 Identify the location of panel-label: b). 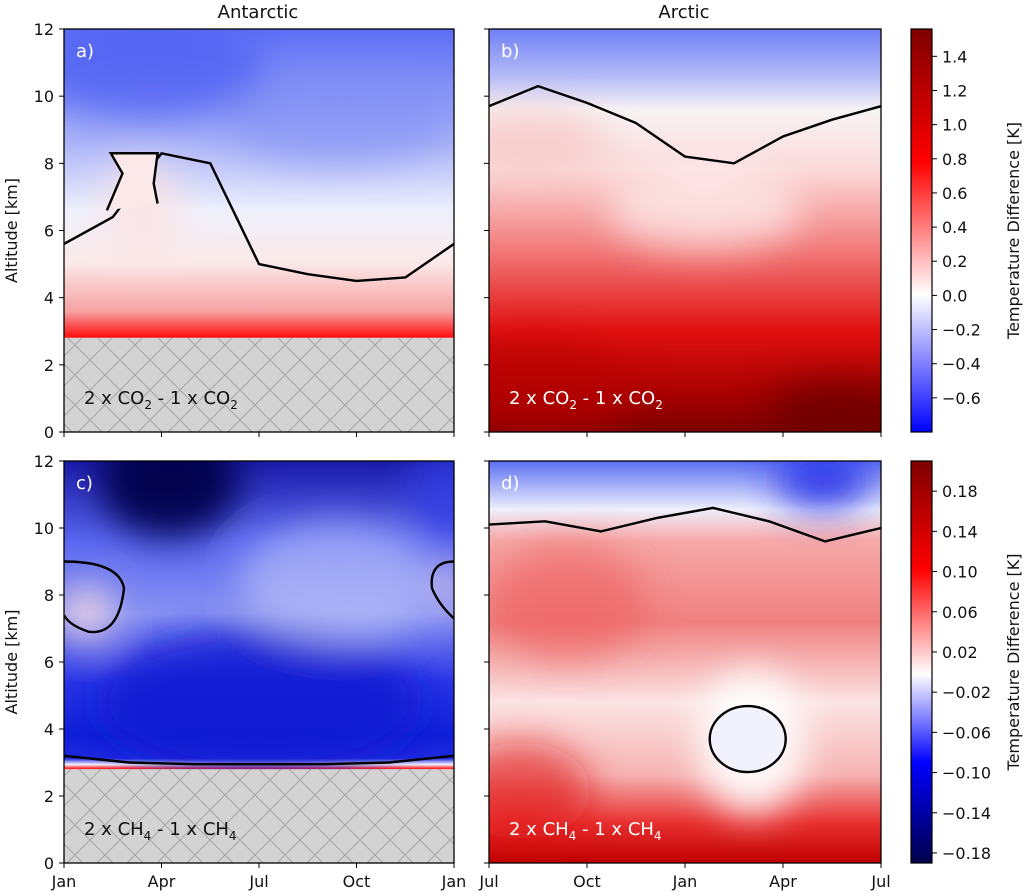
(510, 51).